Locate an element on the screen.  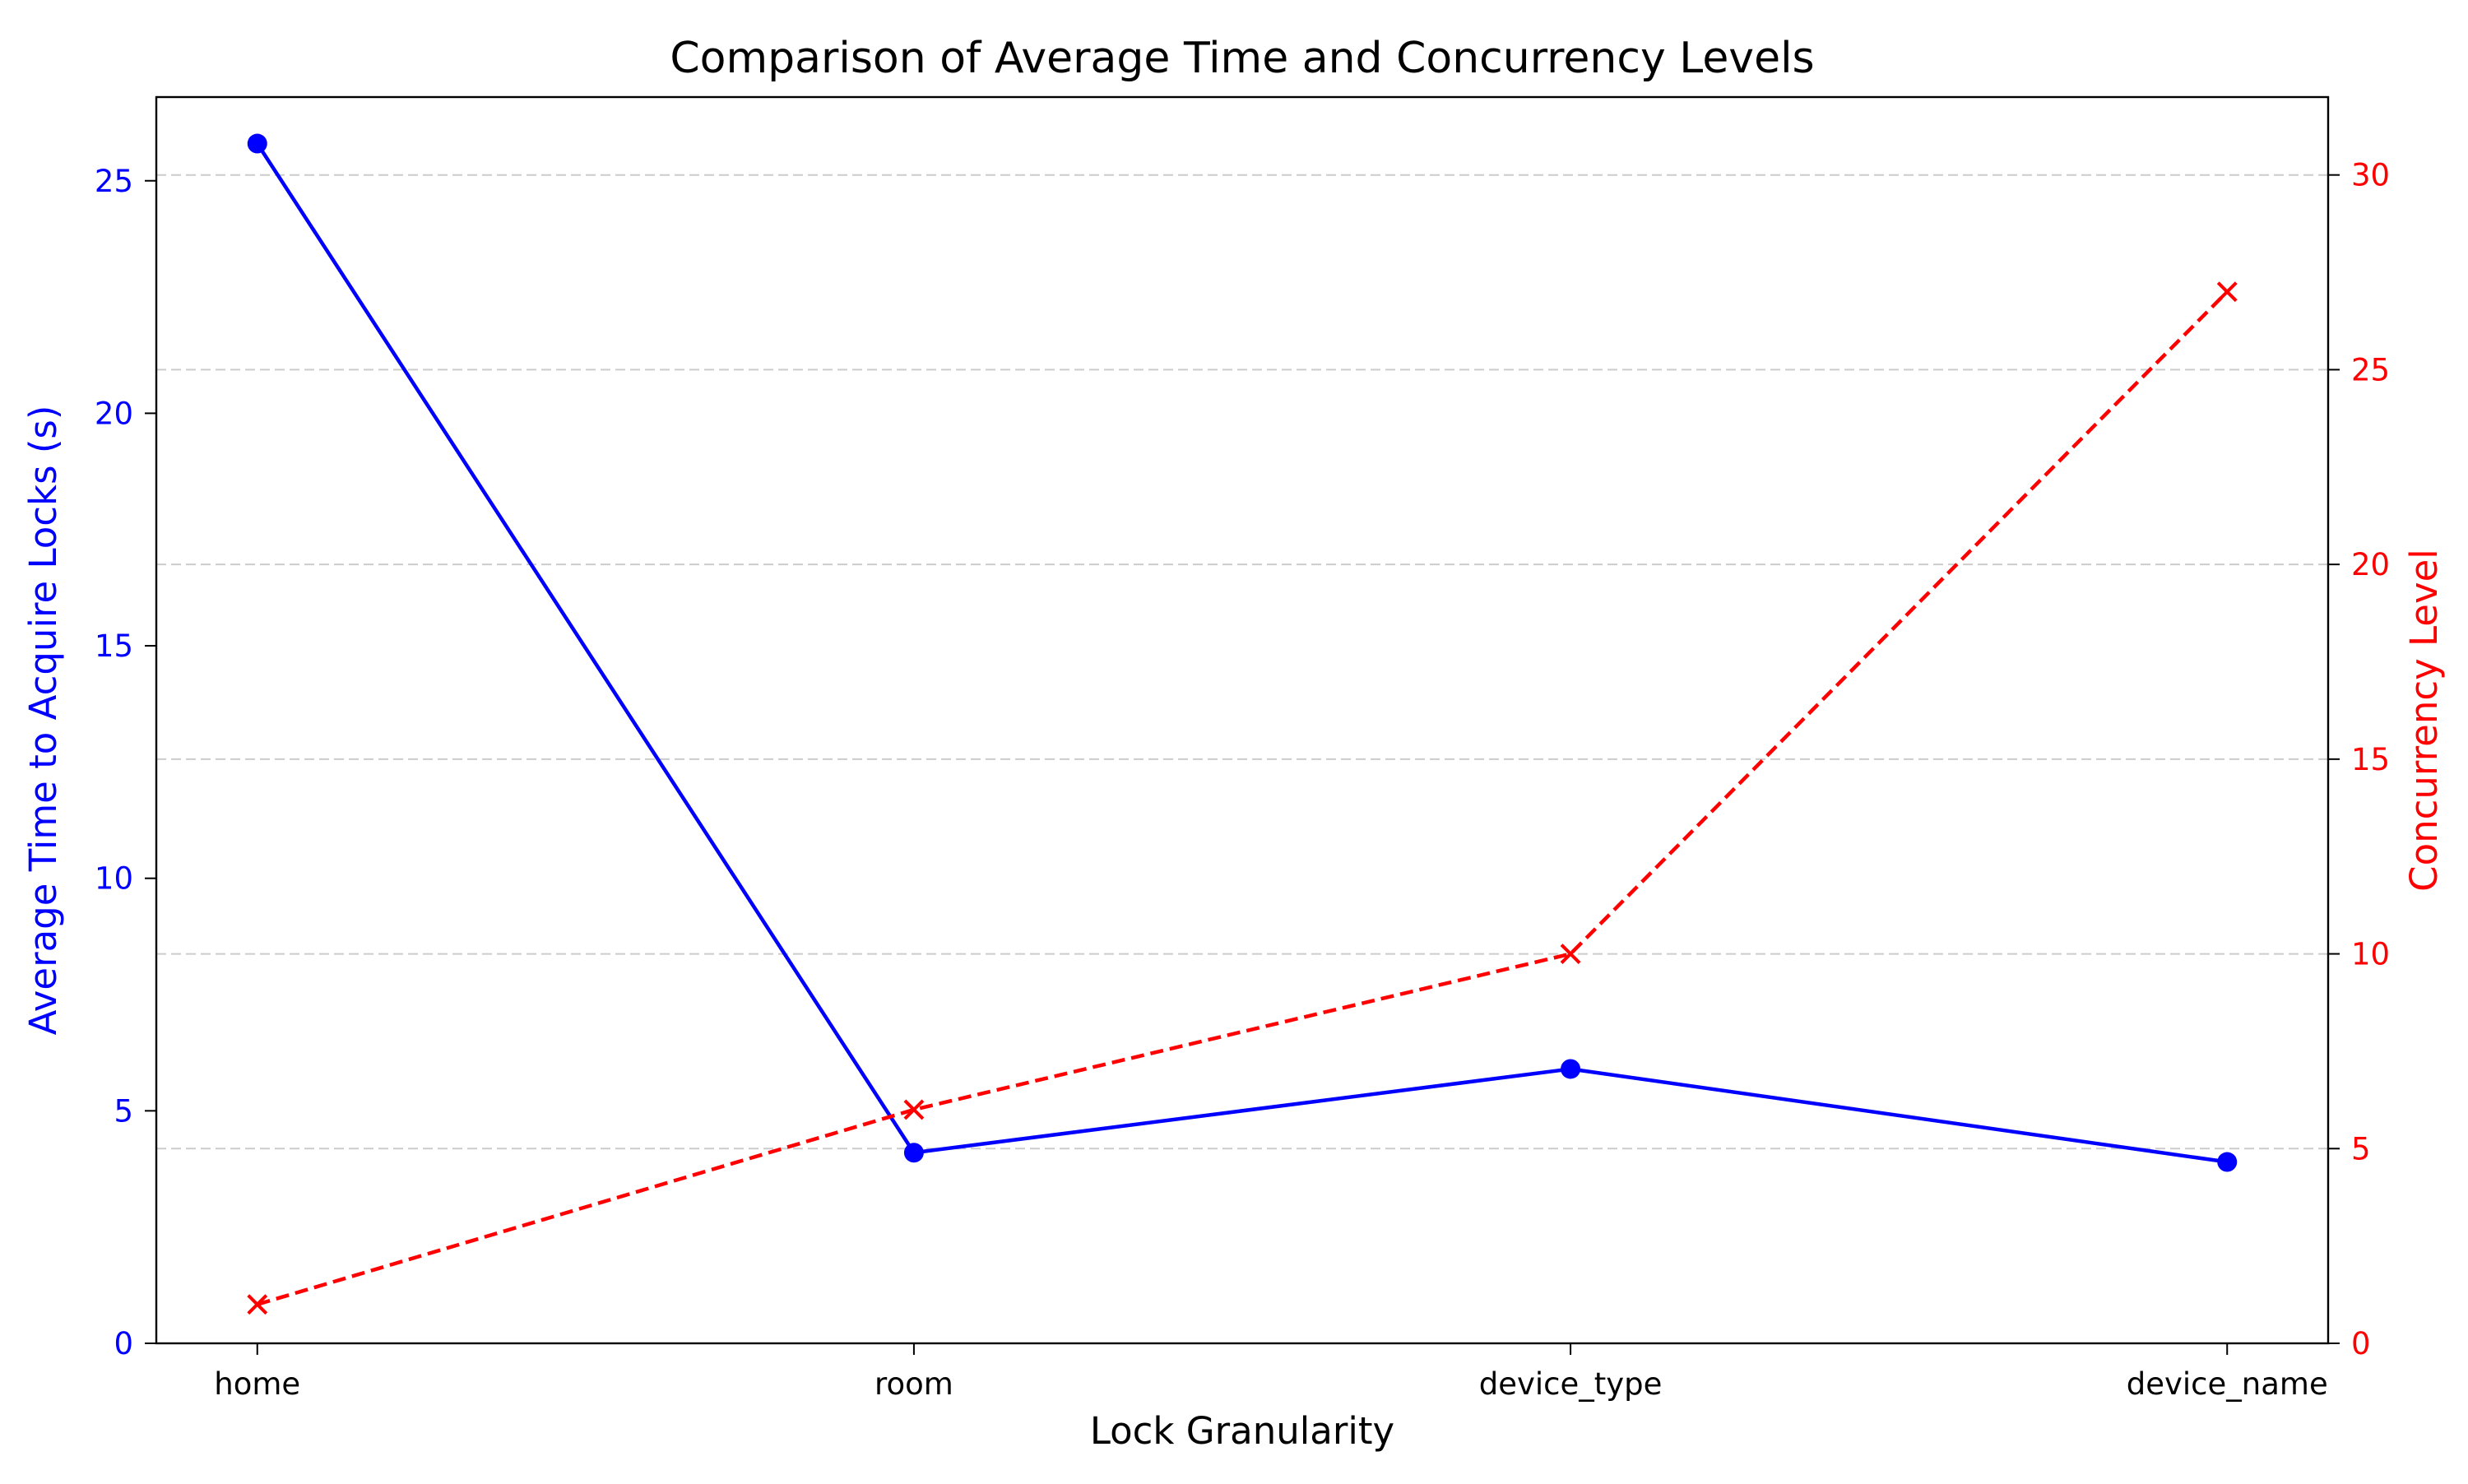
y-right-tick-label: 30 is located at coordinates (2370, 175).